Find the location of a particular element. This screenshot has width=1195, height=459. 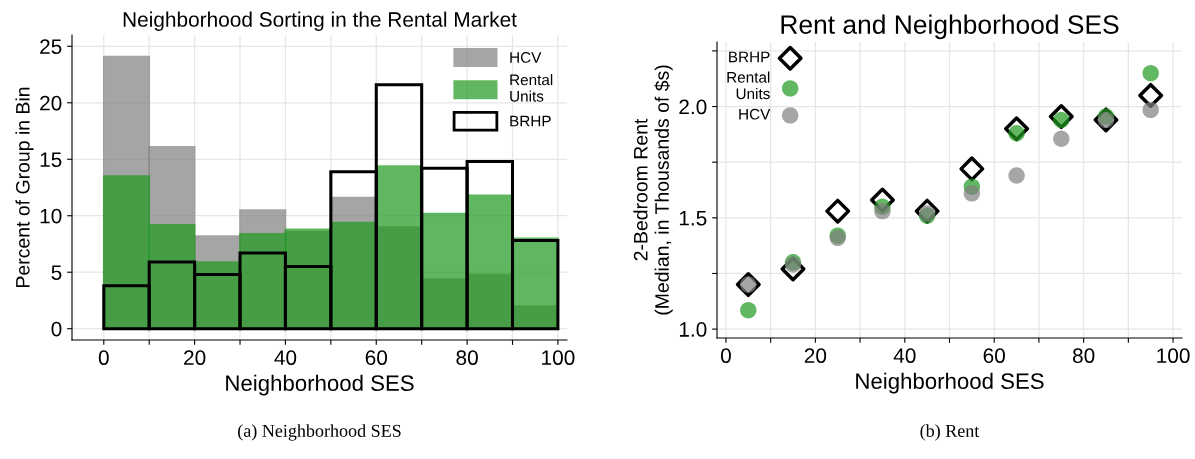

y-tick-label: 1.0 is located at coordinates (693, 329).